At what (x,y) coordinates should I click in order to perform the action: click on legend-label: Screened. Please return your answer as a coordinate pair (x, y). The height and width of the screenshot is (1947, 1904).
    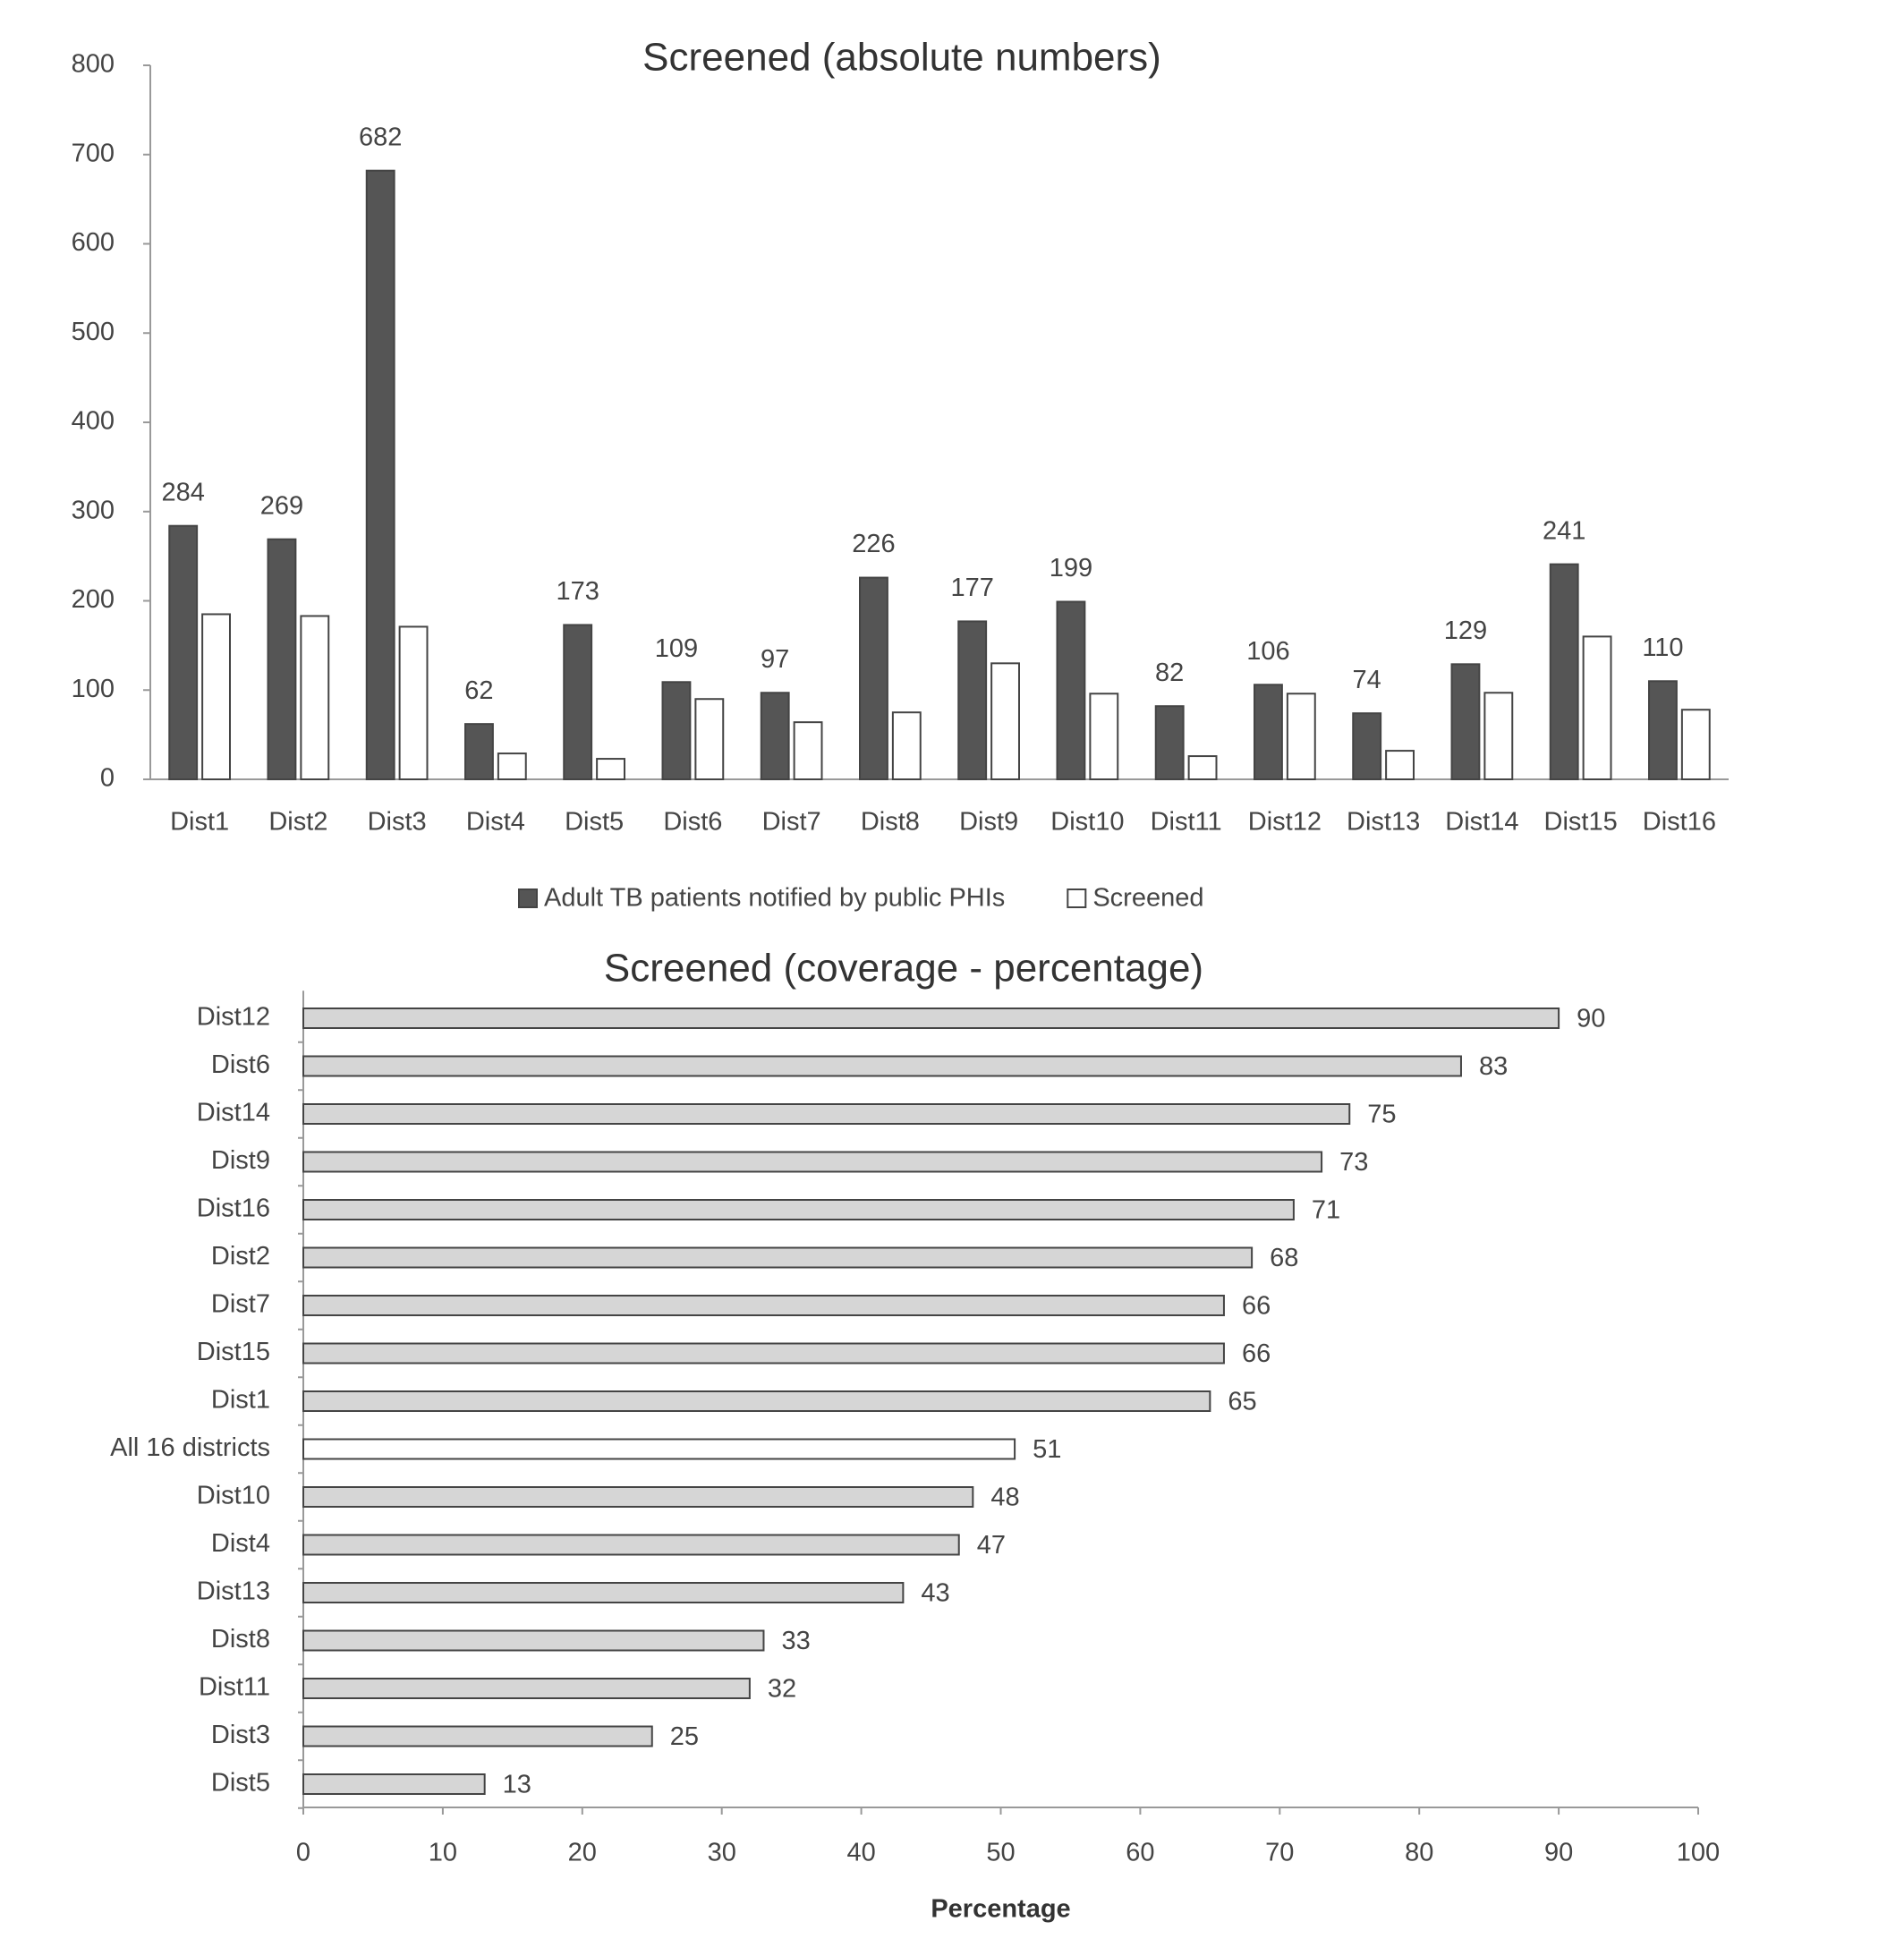
    Looking at the image, I should click on (1147, 898).